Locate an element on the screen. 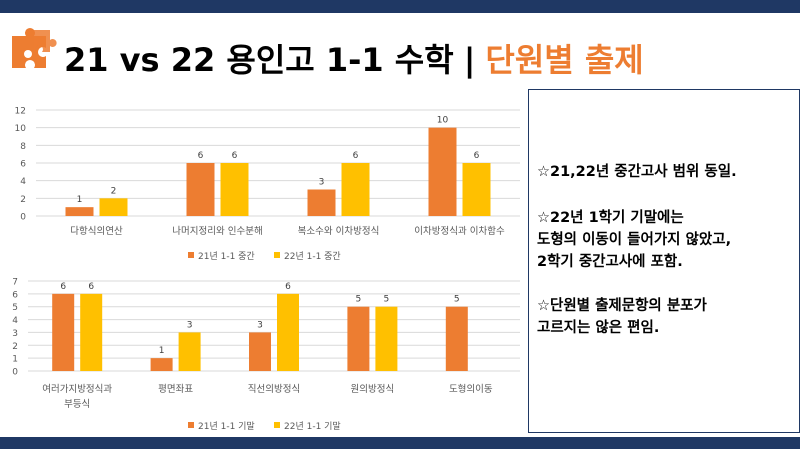 Image resolution: width=800 pixels, height=449 pixels. category-label: 부등식 is located at coordinates (77, 404).